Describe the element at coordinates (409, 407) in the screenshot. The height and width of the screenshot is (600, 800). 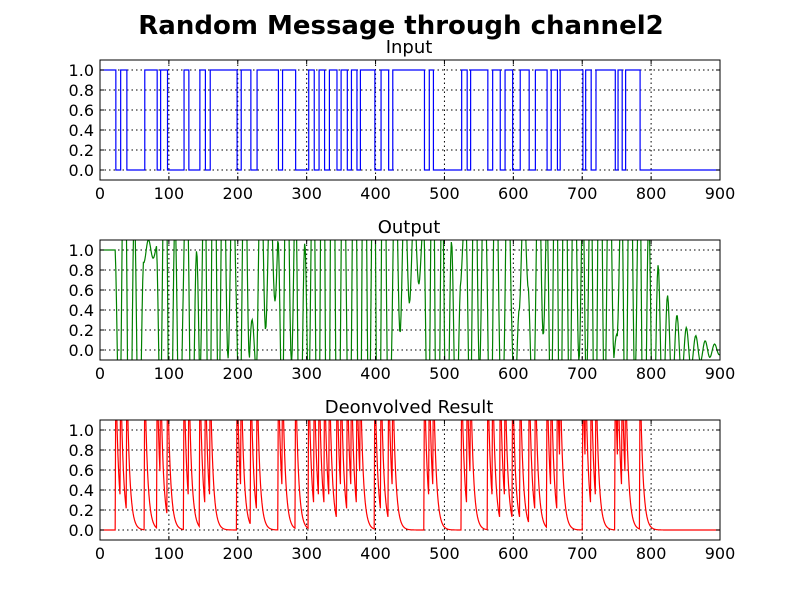
I see `deconvolved-panel-title: Deonvolved Result` at that location.